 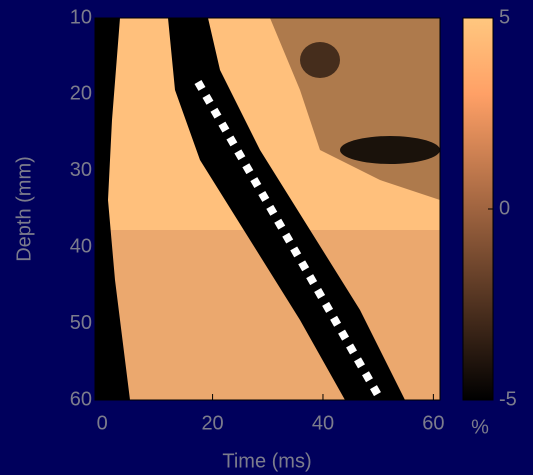 I want to click on x-tick-label: 0, so click(x=102, y=423).